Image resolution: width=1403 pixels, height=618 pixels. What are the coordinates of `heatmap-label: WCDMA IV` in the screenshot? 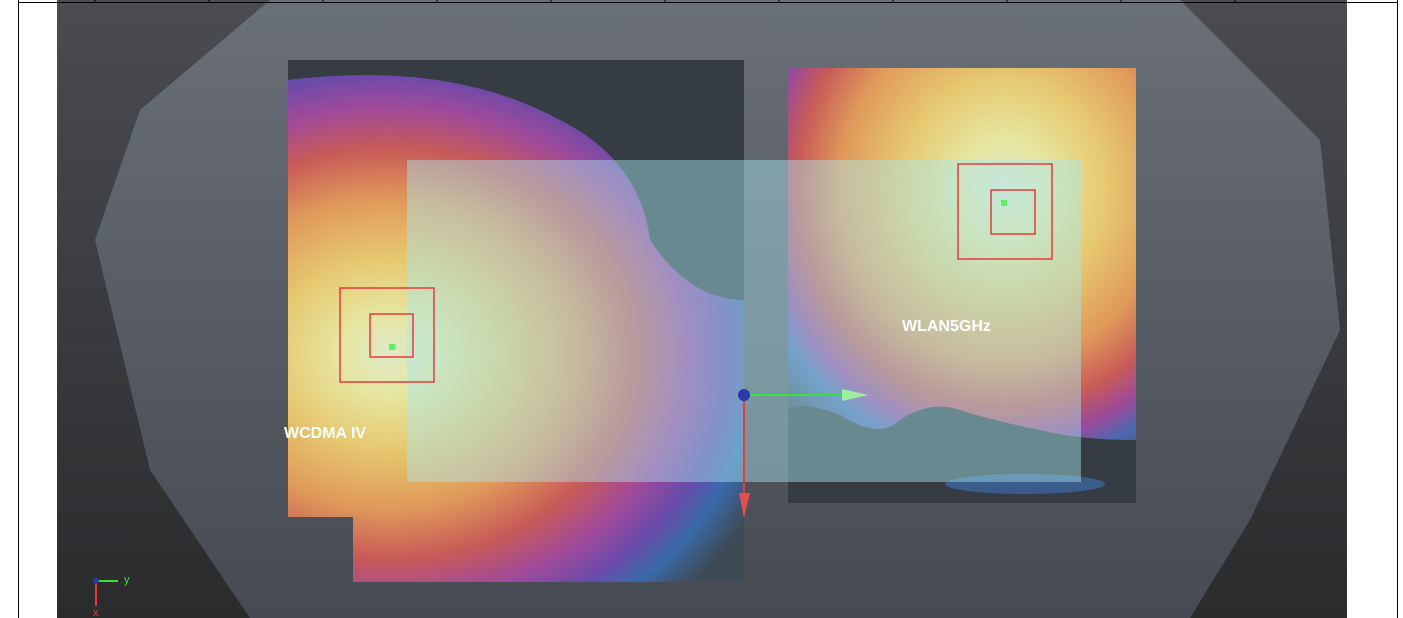 It's located at (325, 433).